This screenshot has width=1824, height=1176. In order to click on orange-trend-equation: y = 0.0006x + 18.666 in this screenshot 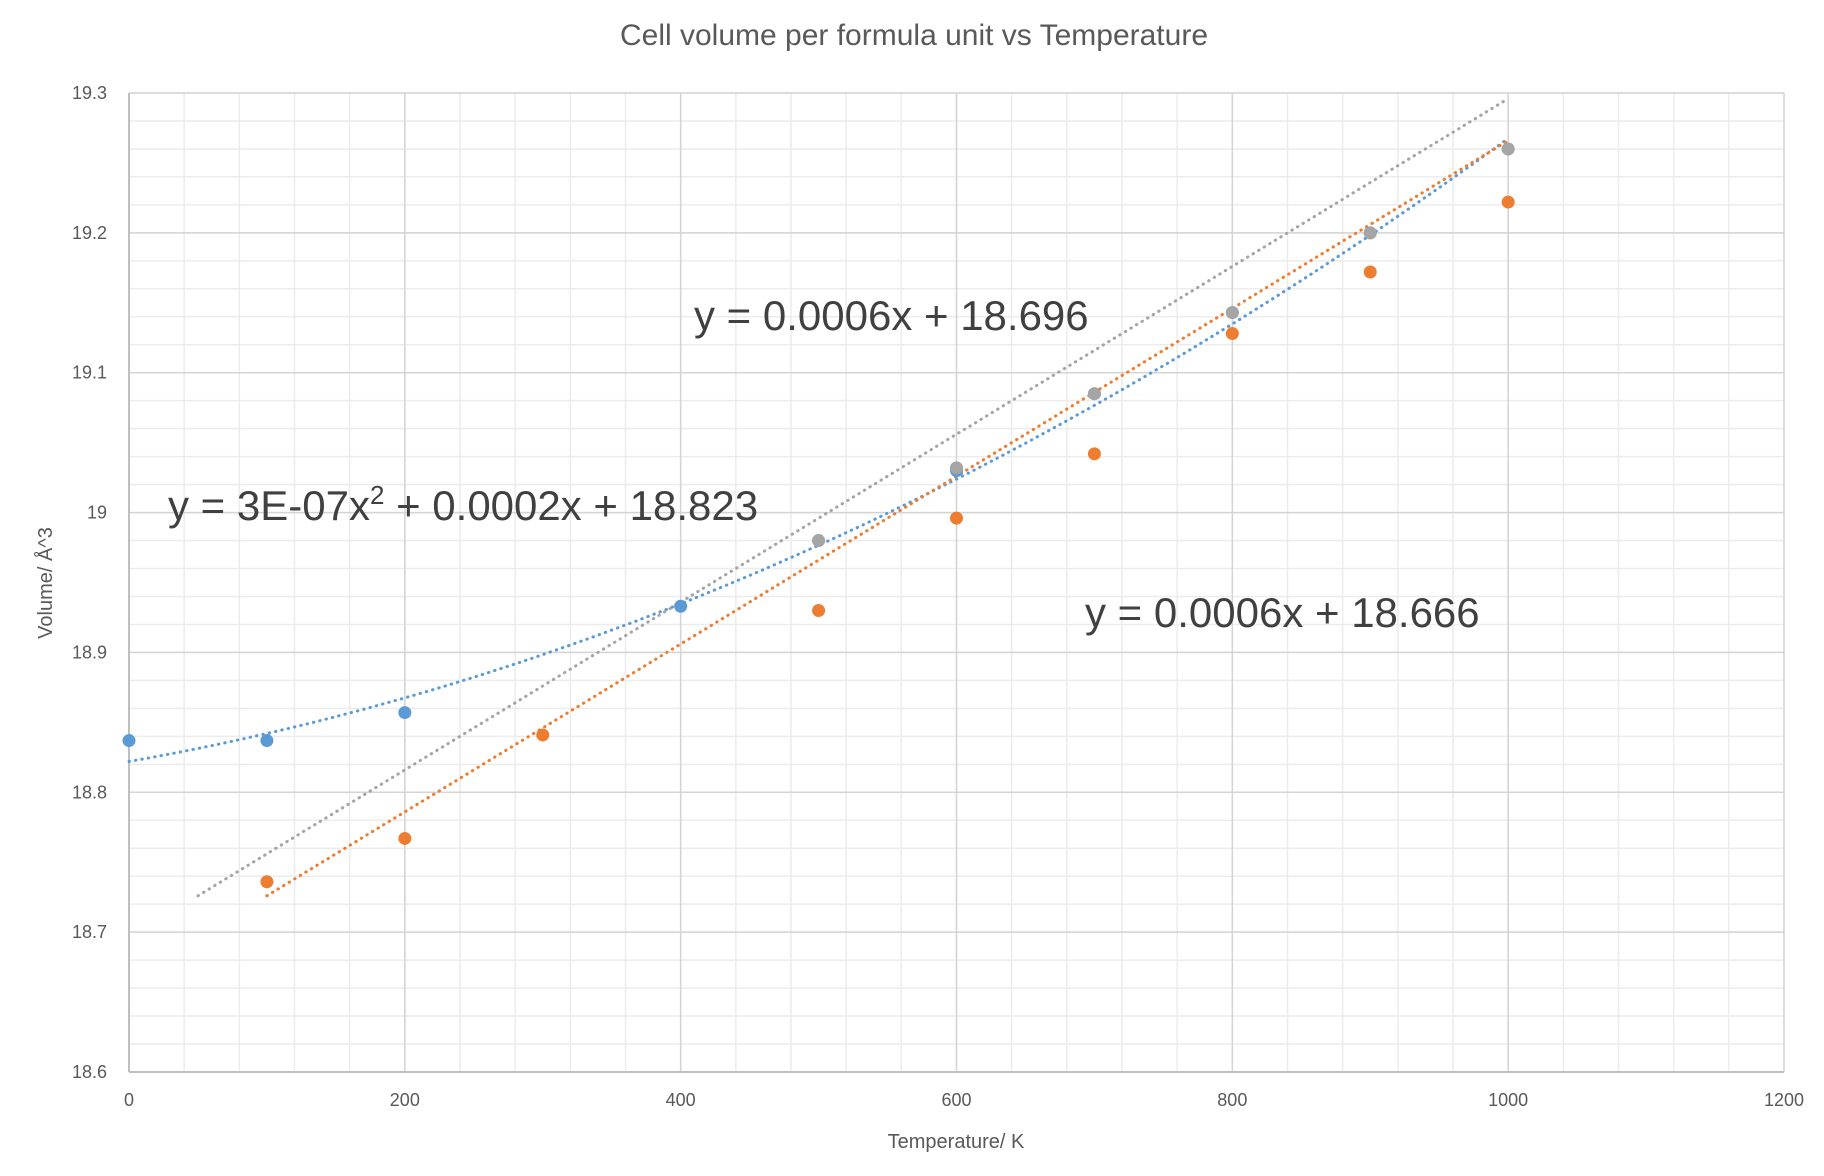, I will do `click(1282, 612)`.